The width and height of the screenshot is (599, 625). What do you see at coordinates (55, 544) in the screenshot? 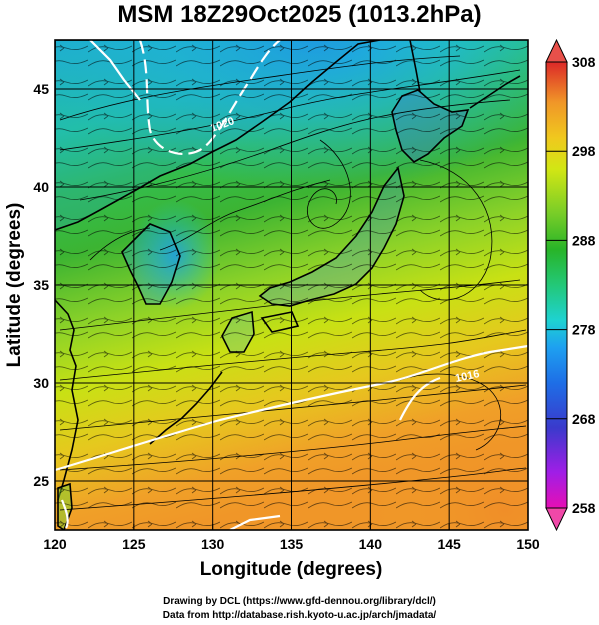
I see `x-tick-label: 120` at bounding box center [55, 544].